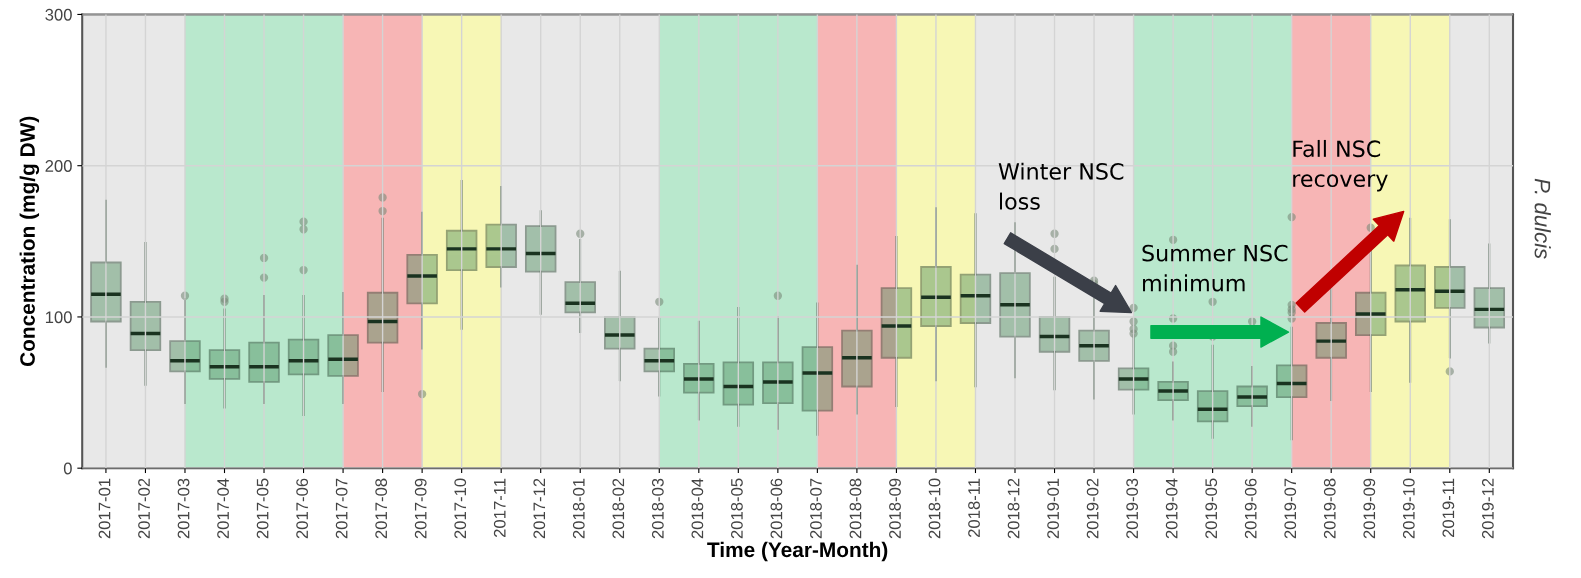 The image size is (1581, 578). Describe the element at coordinates (1448, 507) in the screenshot. I see `x-tick-label: 2019-11` at that location.